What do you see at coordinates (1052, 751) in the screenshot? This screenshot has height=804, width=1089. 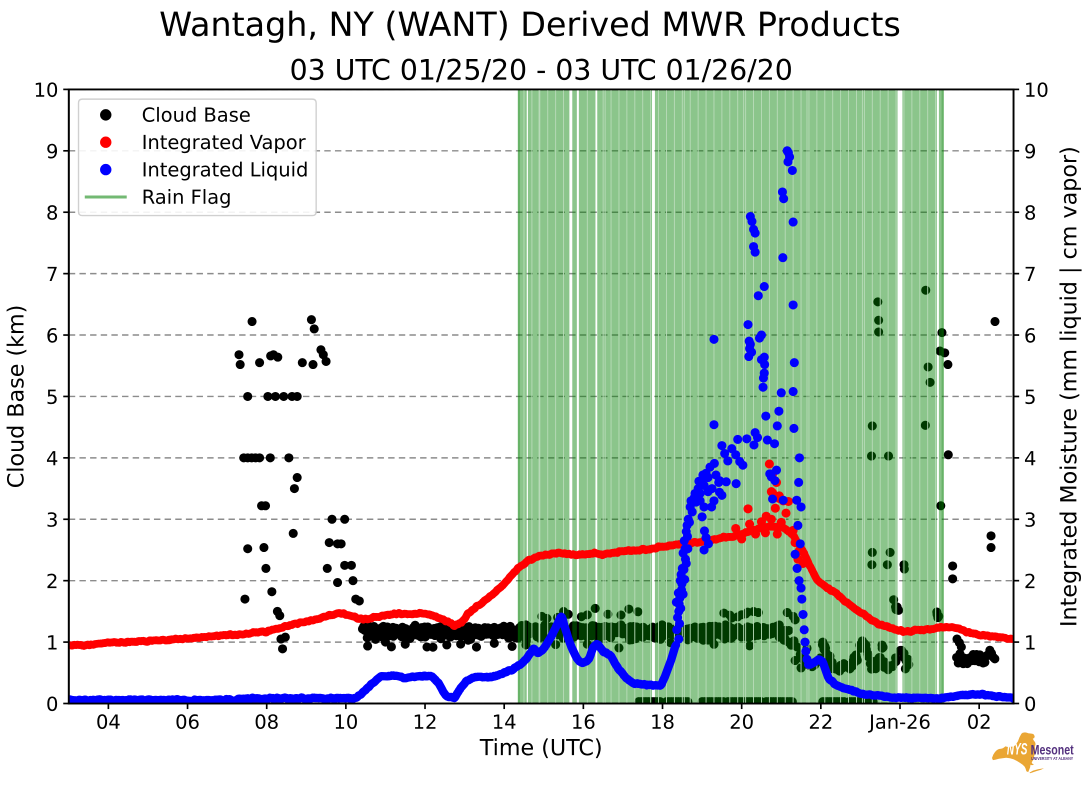 I see `svg-text: Mesonet` at bounding box center [1052, 751].